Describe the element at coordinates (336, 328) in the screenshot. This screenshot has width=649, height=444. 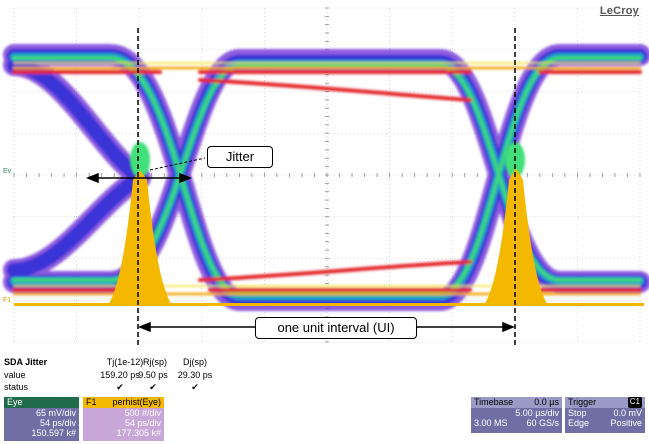
I see `ui-callout: one unit interval (UI)` at that location.